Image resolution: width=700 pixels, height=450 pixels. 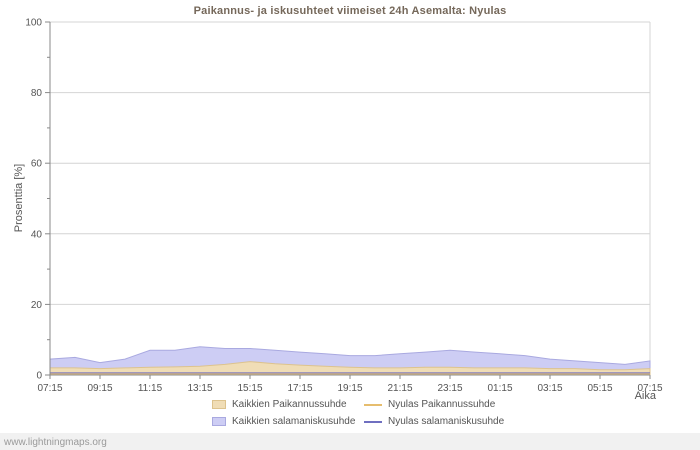 What do you see at coordinates (599, 388) in the screenshot?
I see `x-tick-label: 05:15` at bounding box center [599, 388].